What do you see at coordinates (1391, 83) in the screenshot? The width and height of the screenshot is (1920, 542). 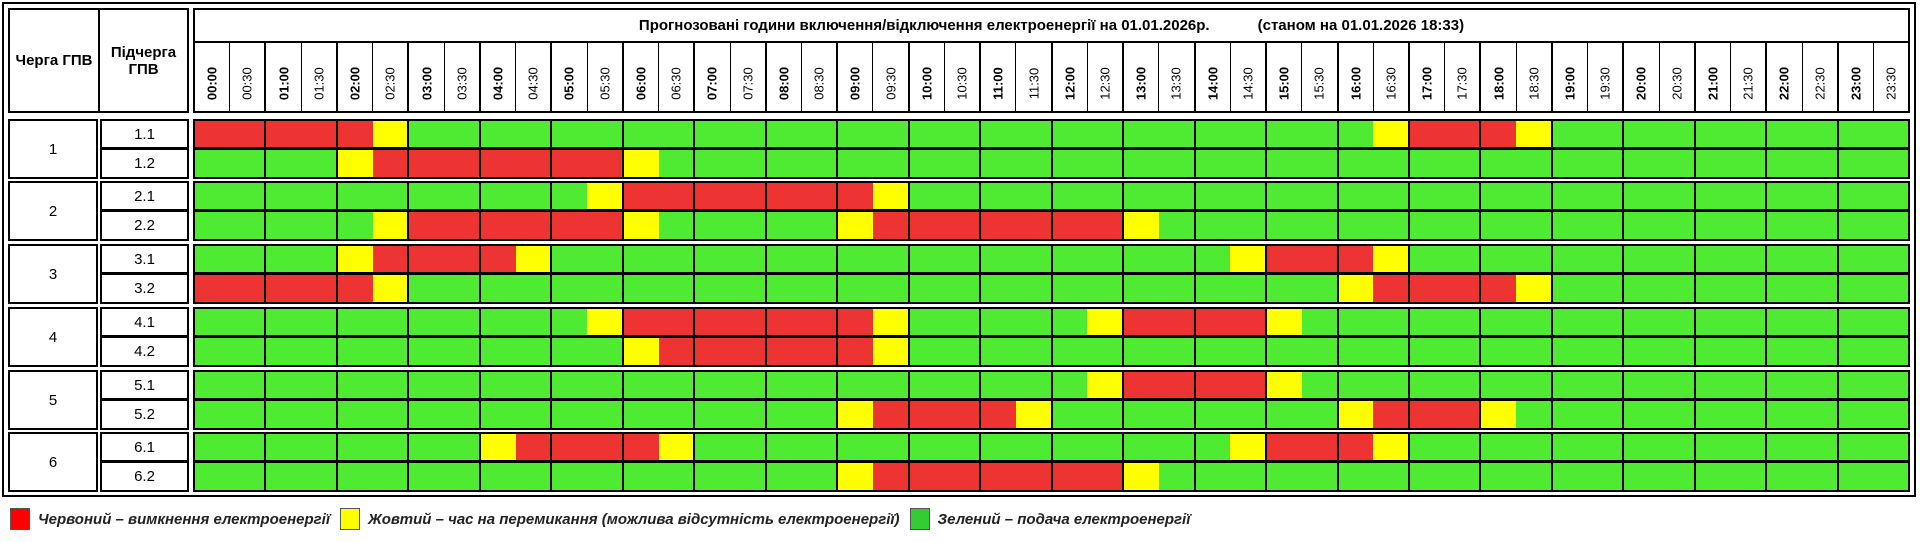 I see `time-label-text: 16:30` at bounding box center [1391, 83].